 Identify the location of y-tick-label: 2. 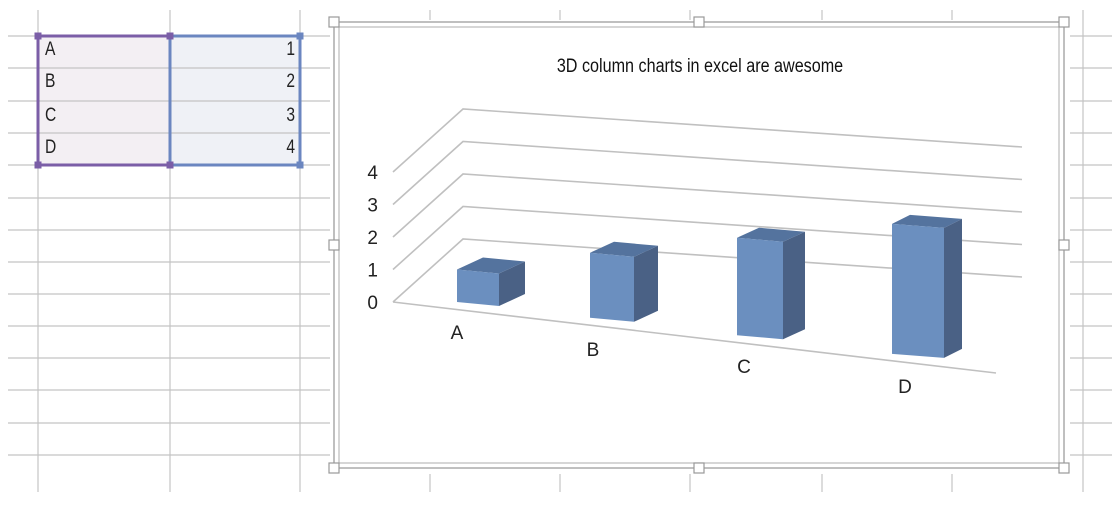
(372, 238).